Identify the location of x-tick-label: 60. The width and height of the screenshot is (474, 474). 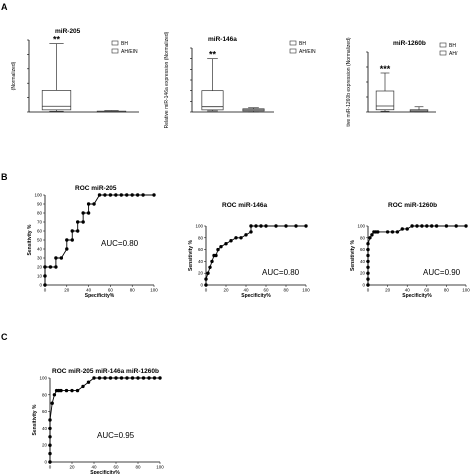
(427, 290).